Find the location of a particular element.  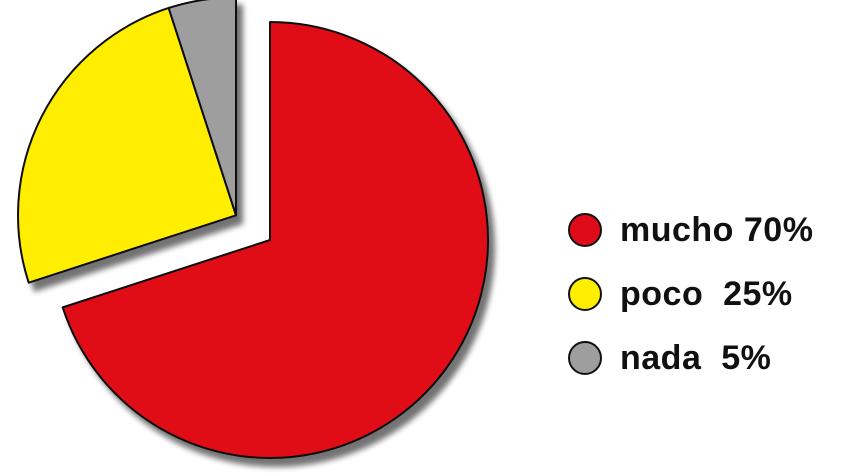

chart-legend: mucho 70% poco 25% nada 5% is located at coordinates (700, 301).